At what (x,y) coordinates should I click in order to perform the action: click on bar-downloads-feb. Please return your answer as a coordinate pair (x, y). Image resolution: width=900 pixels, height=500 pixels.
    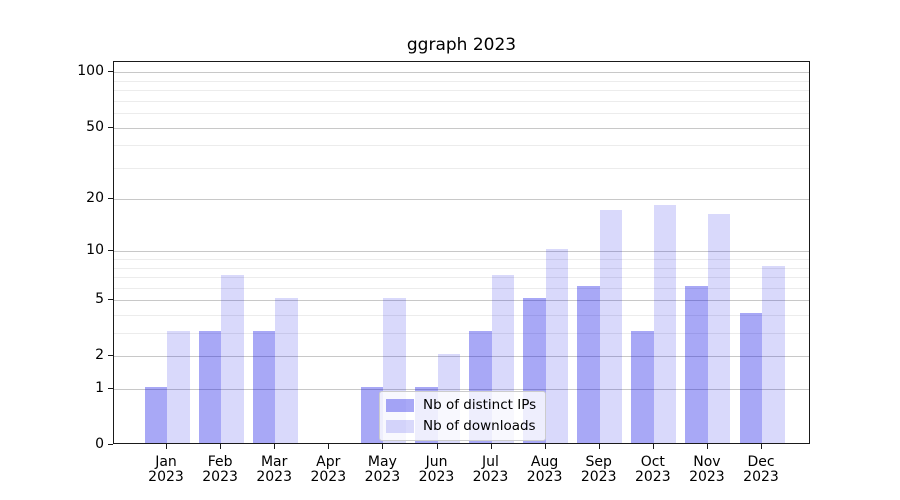
    Looking at the image, I should click on (232, 359).